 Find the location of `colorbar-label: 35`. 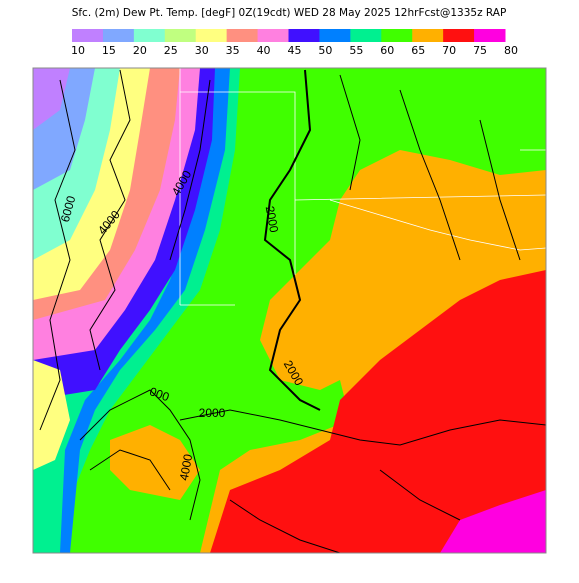

colorbar-label: 35 is located at coordinates (233, 50).